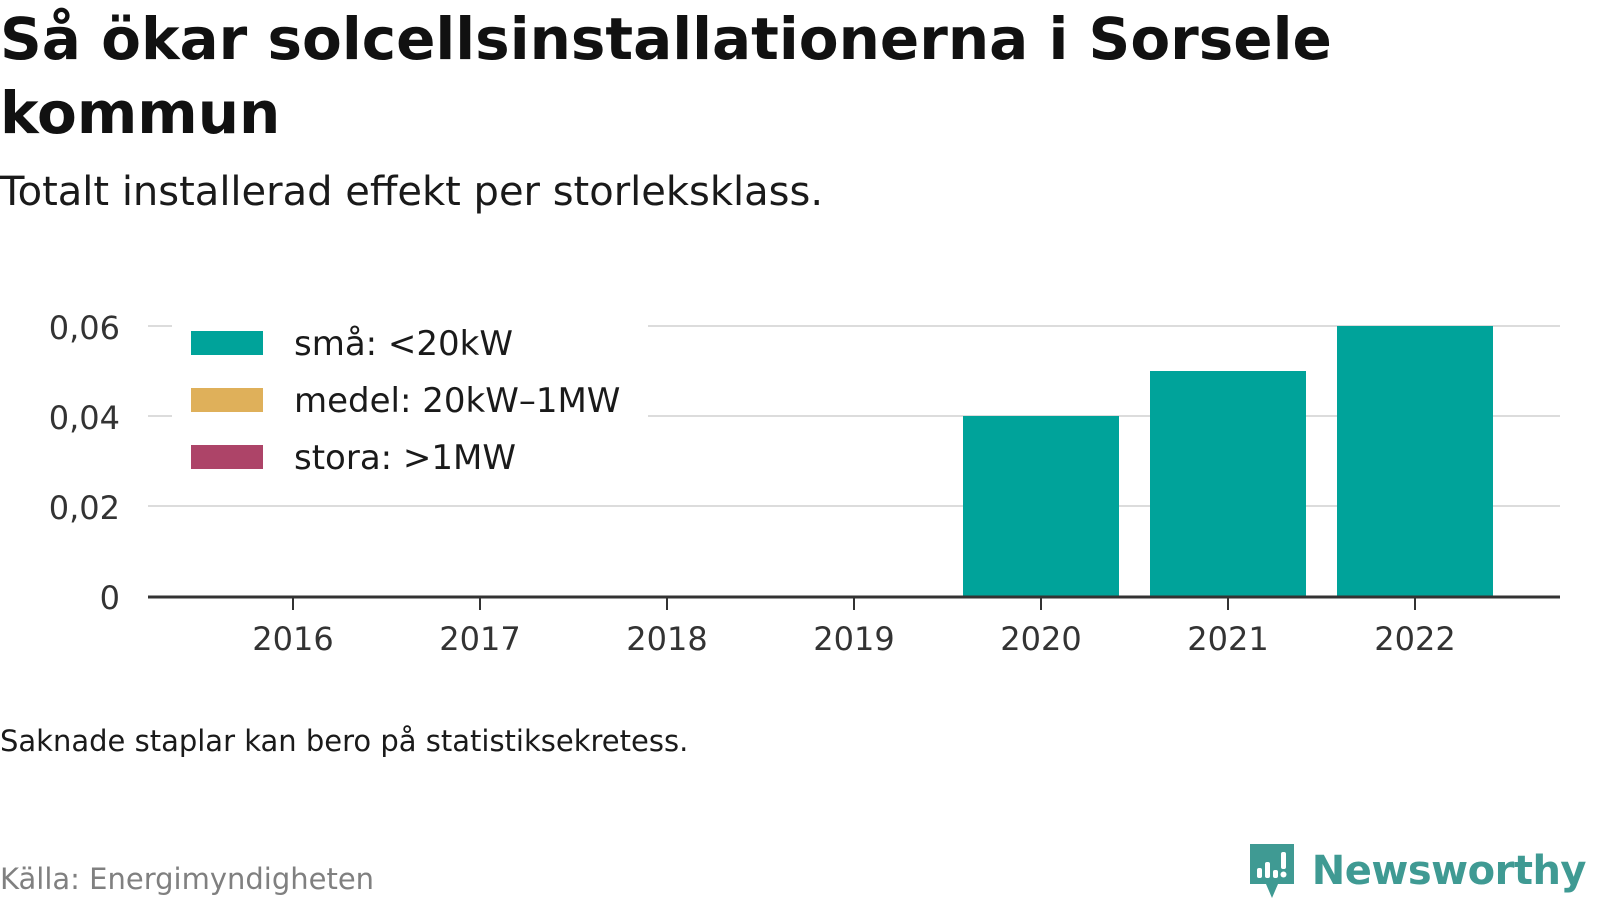 This screenshot has height=900, width=1600. What do you see at coordinates (853, 639) in the screenshot?
I see `x-tick-label: 2019` at bounding box center [853, 639].